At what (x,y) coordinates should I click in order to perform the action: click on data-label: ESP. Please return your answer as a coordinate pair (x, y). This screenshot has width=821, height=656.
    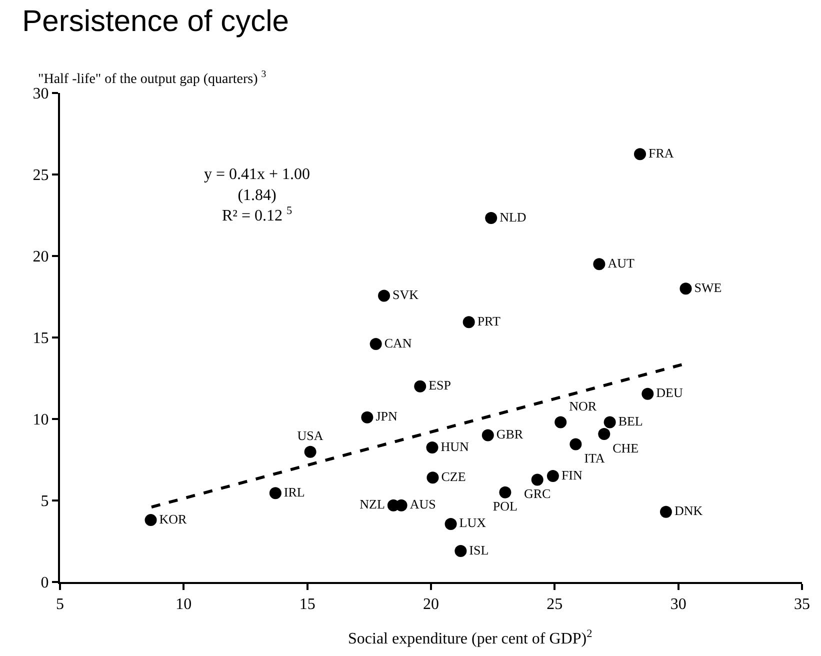
    Looking at the image, I should click on (440, 385).